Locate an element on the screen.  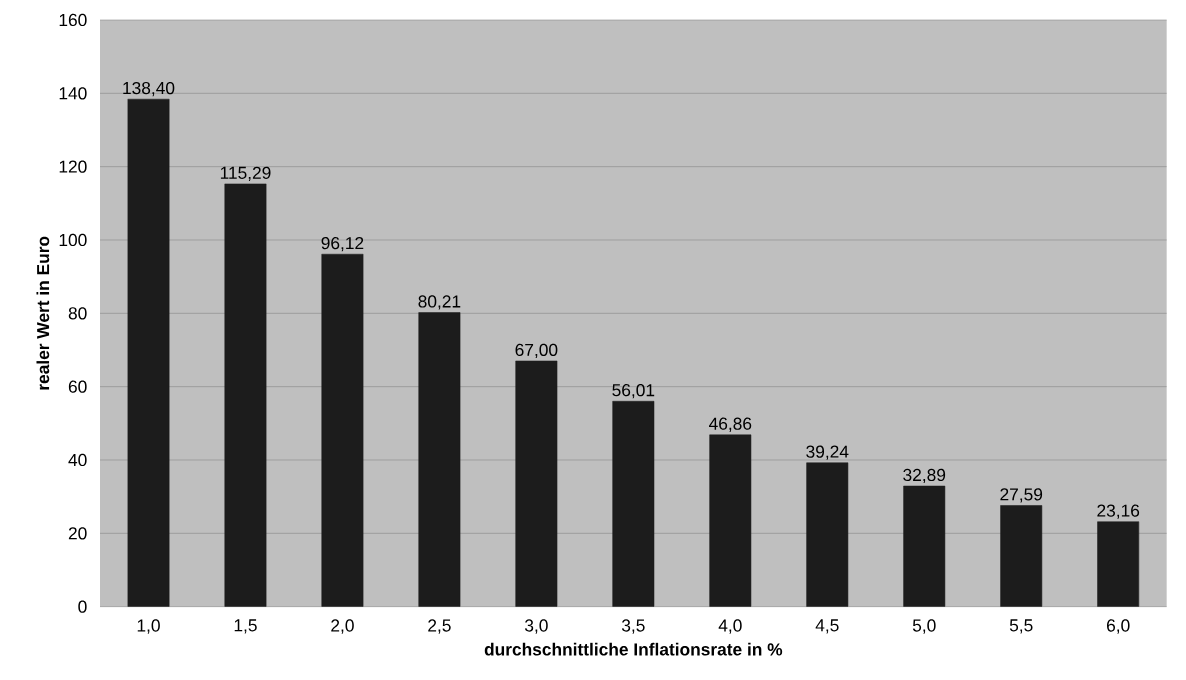
y-tick-label: 120 is located at coordinates (73, 166).